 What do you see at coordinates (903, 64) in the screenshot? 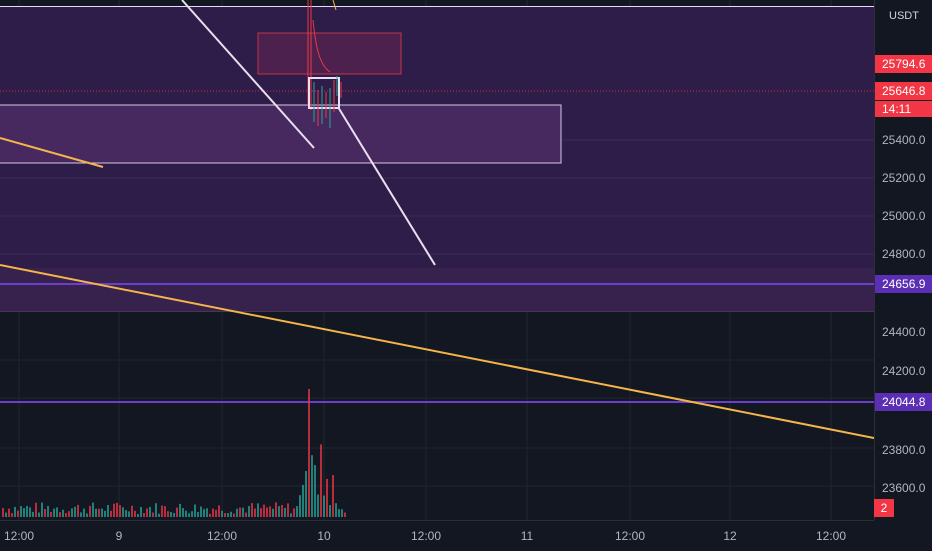
I see `last-price-badge: 25794.6` at bounding box center [903, 64].